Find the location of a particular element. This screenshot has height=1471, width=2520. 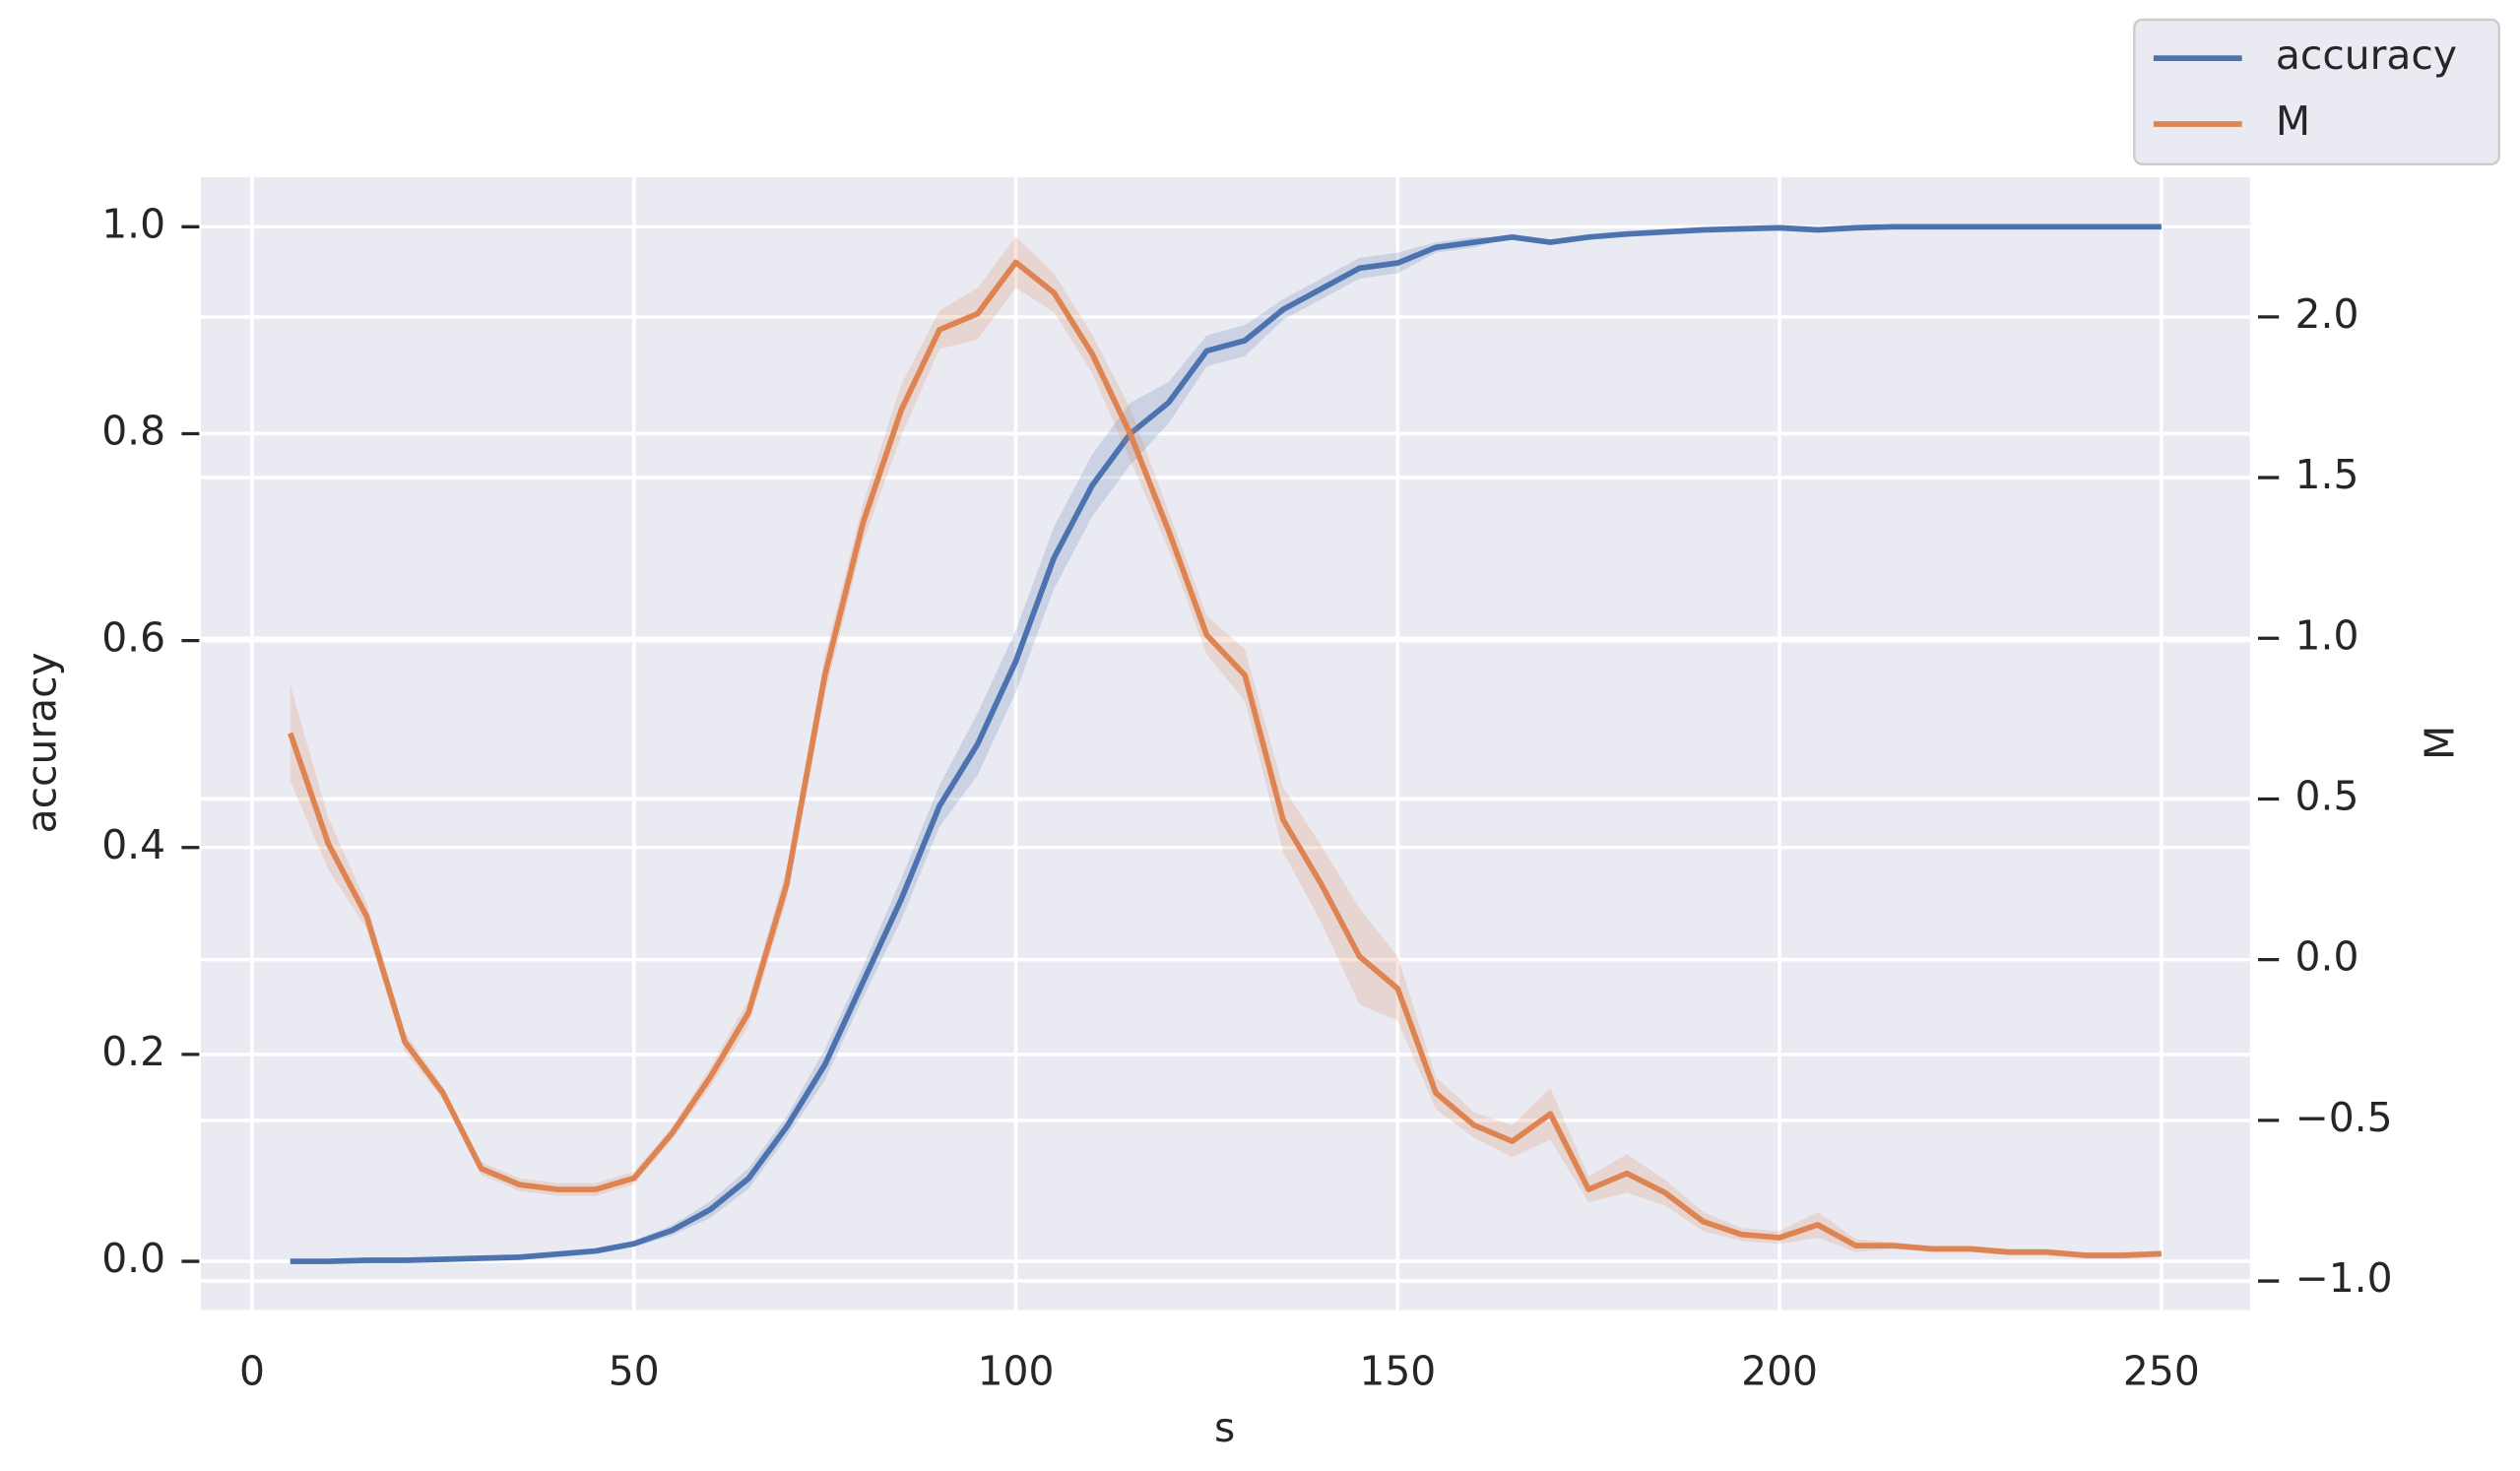

y2-tick-label: 0.0 is located at coordinates (2327, 957).